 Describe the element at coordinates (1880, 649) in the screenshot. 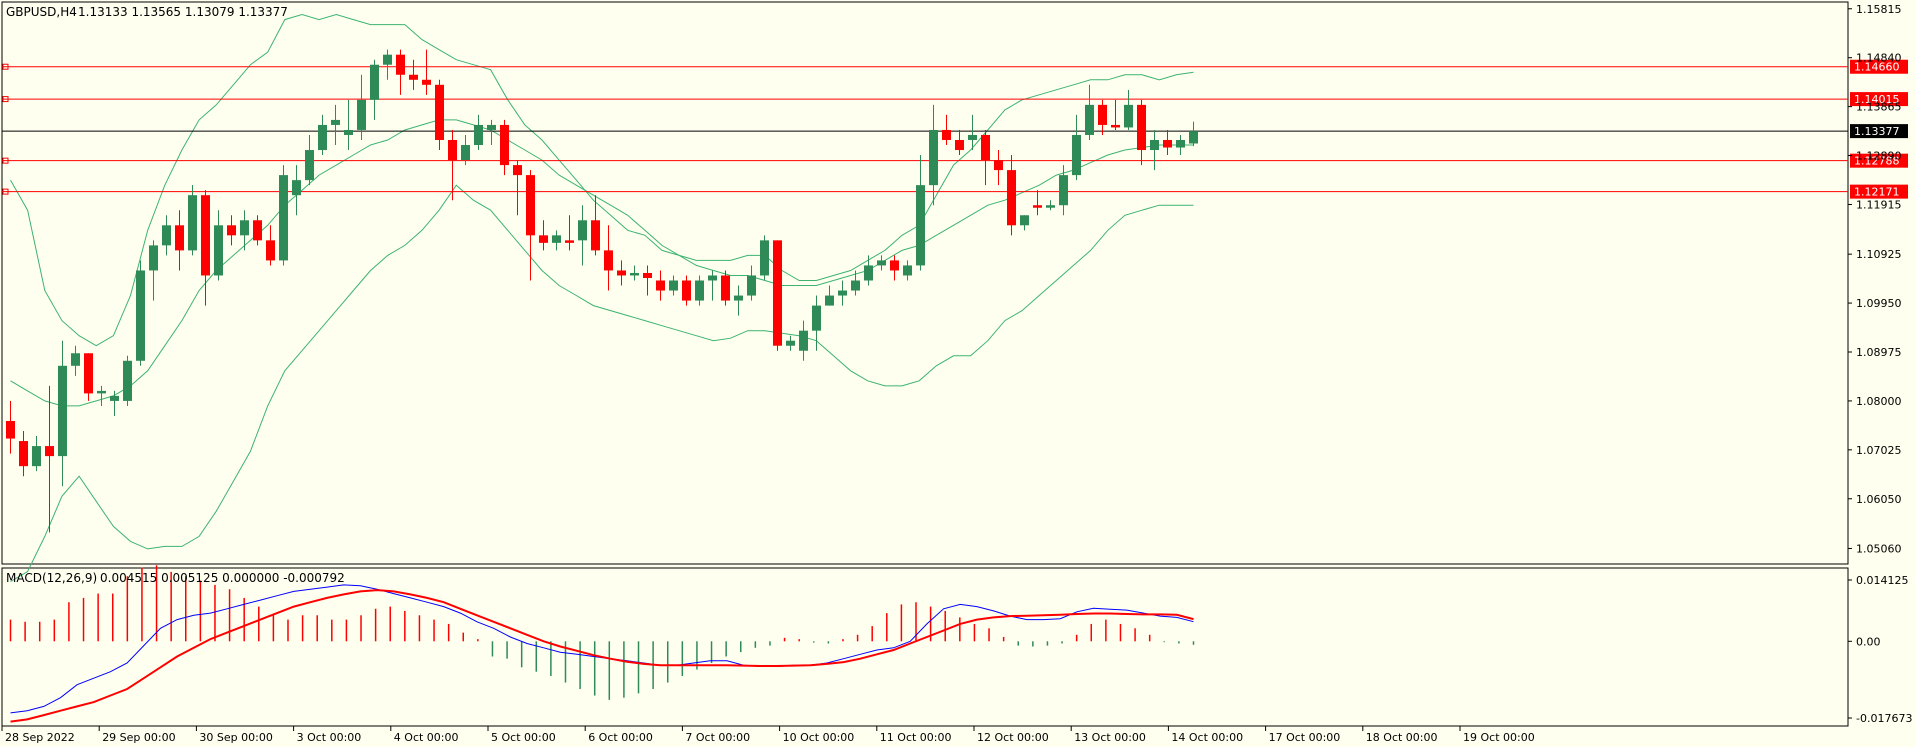

I see `macd-axis: 0.014125 0.00 -0.017673` at that location.